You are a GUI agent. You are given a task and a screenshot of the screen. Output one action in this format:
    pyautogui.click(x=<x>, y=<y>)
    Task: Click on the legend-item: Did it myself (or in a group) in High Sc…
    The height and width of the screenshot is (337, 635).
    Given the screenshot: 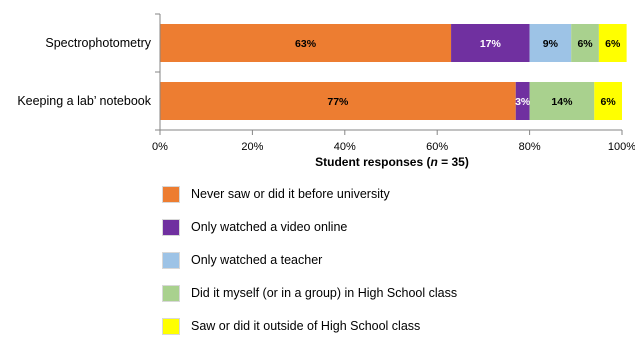 What is the action you would take?
    pyautogui.click(x=372, y=294)
    